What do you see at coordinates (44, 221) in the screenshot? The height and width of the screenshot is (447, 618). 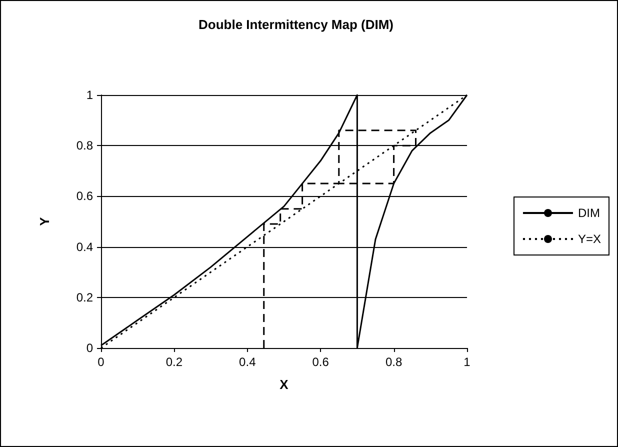 I see `y-axis-title: Y` at bounding box center [44, 221].